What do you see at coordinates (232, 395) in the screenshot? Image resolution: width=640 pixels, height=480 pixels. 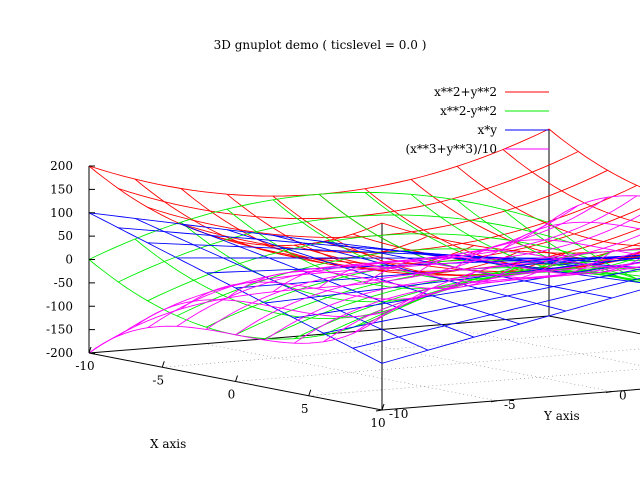 I see `x-tick-label-2: 0` at bounding box center [232, 395].